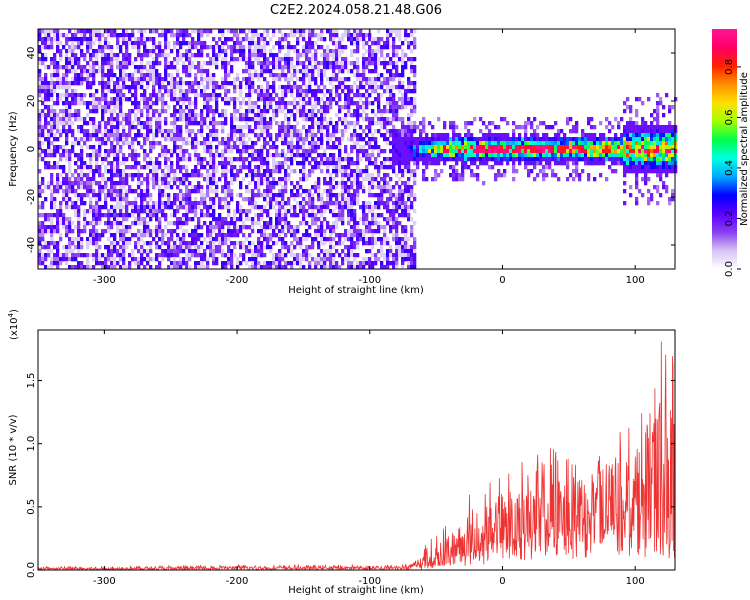 Image resolution: width=750 pixels, height=600 pixels. What do you see at coordinates (31, 53) in the screenshot?
I see `y-tick-label: 40` at bounding box center [31, 53].